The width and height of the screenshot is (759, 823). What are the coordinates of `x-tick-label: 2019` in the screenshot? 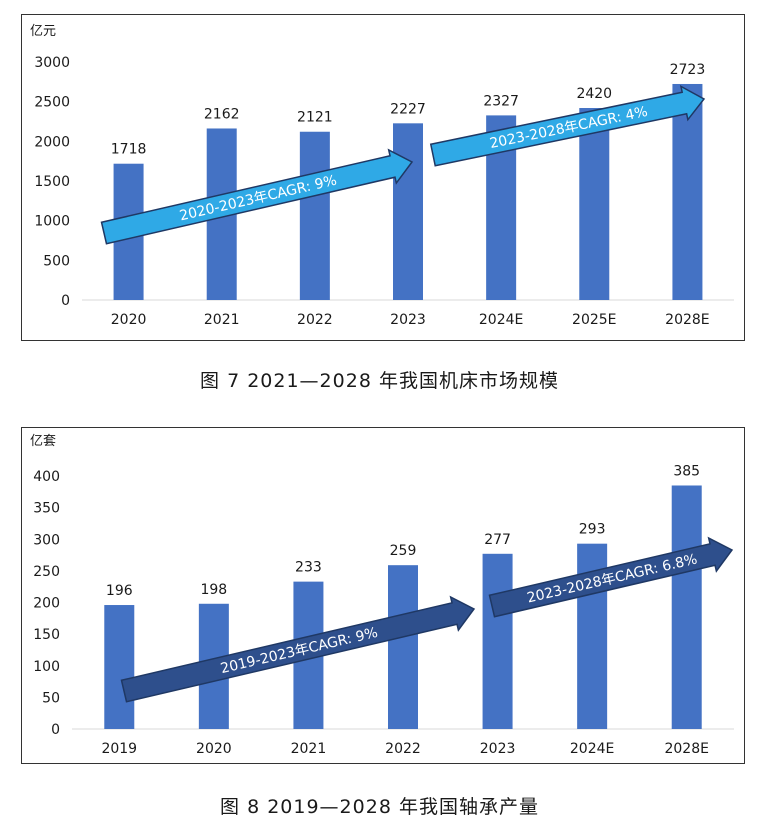 It's located at (119, 749).